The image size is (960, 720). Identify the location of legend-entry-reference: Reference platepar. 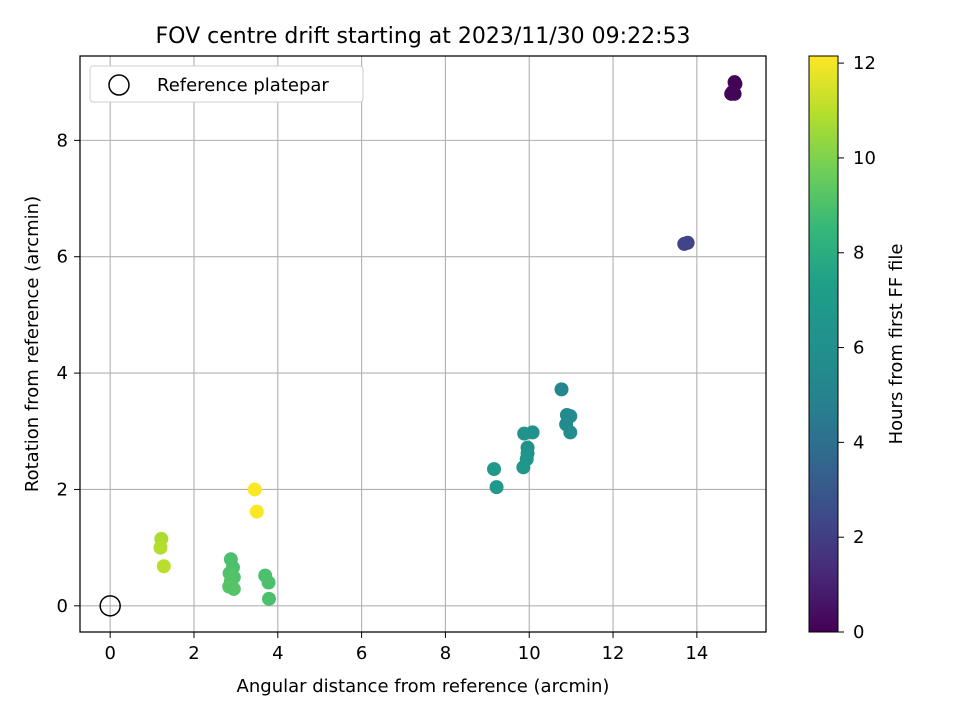
(243, 85).